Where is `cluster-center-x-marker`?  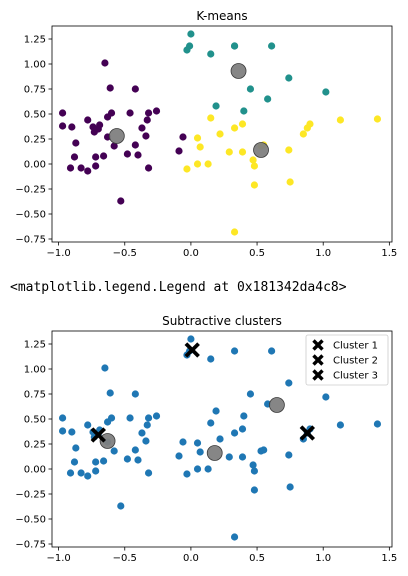 cluster-center-x-marker is located at coordinates (98, 435).